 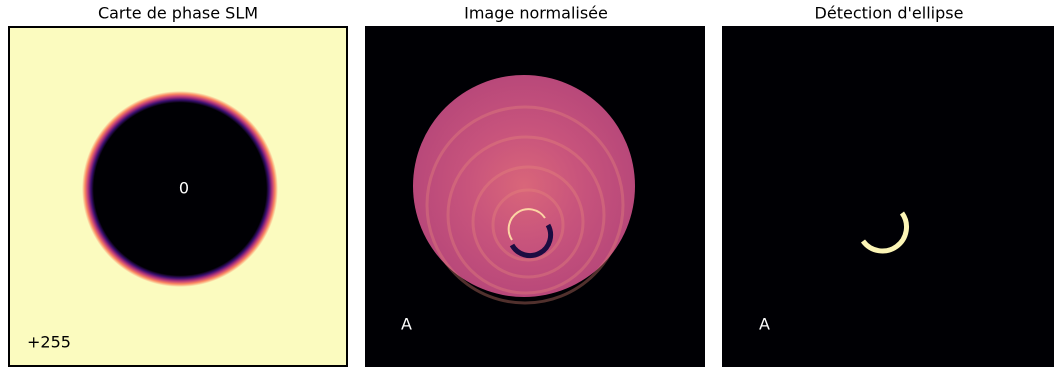 What do you see at coordinates (889, 13) in the screenshot?
I see `panel-title: Détection d'ellipse` at bounding box center [889, 13].